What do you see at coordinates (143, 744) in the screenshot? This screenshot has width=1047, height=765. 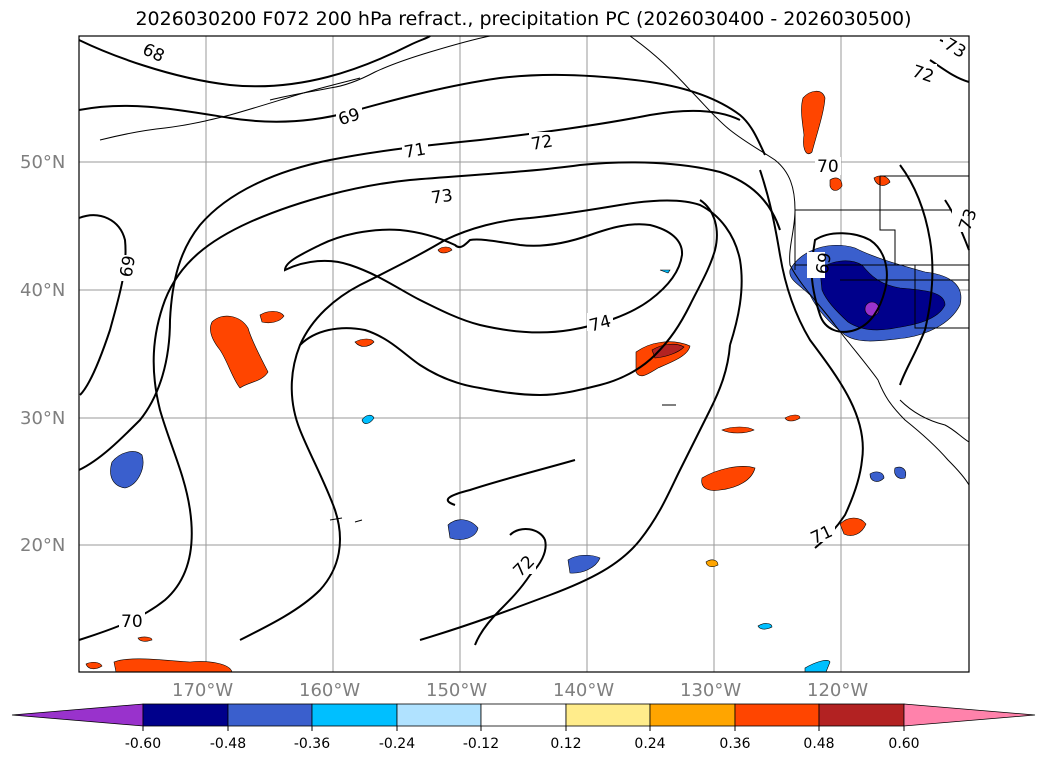 I see `colorbar-tick-label: -0.60` at bounding box center [143, 744].